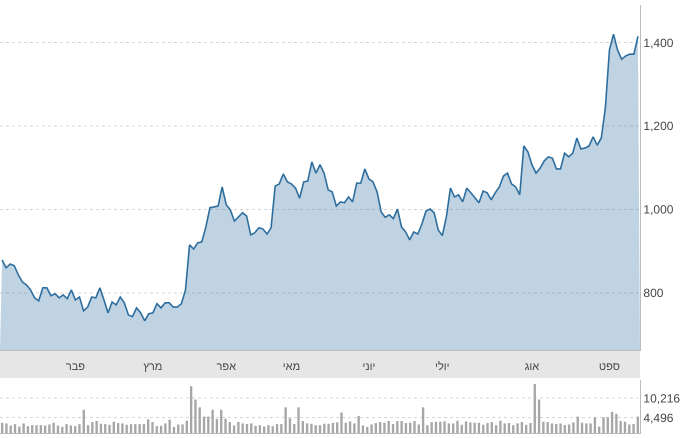 The image size is (694, 438). Describe the element at coordinates (658, 417) in the screenshot. I see `y-tick-label: 4,496` at that location.